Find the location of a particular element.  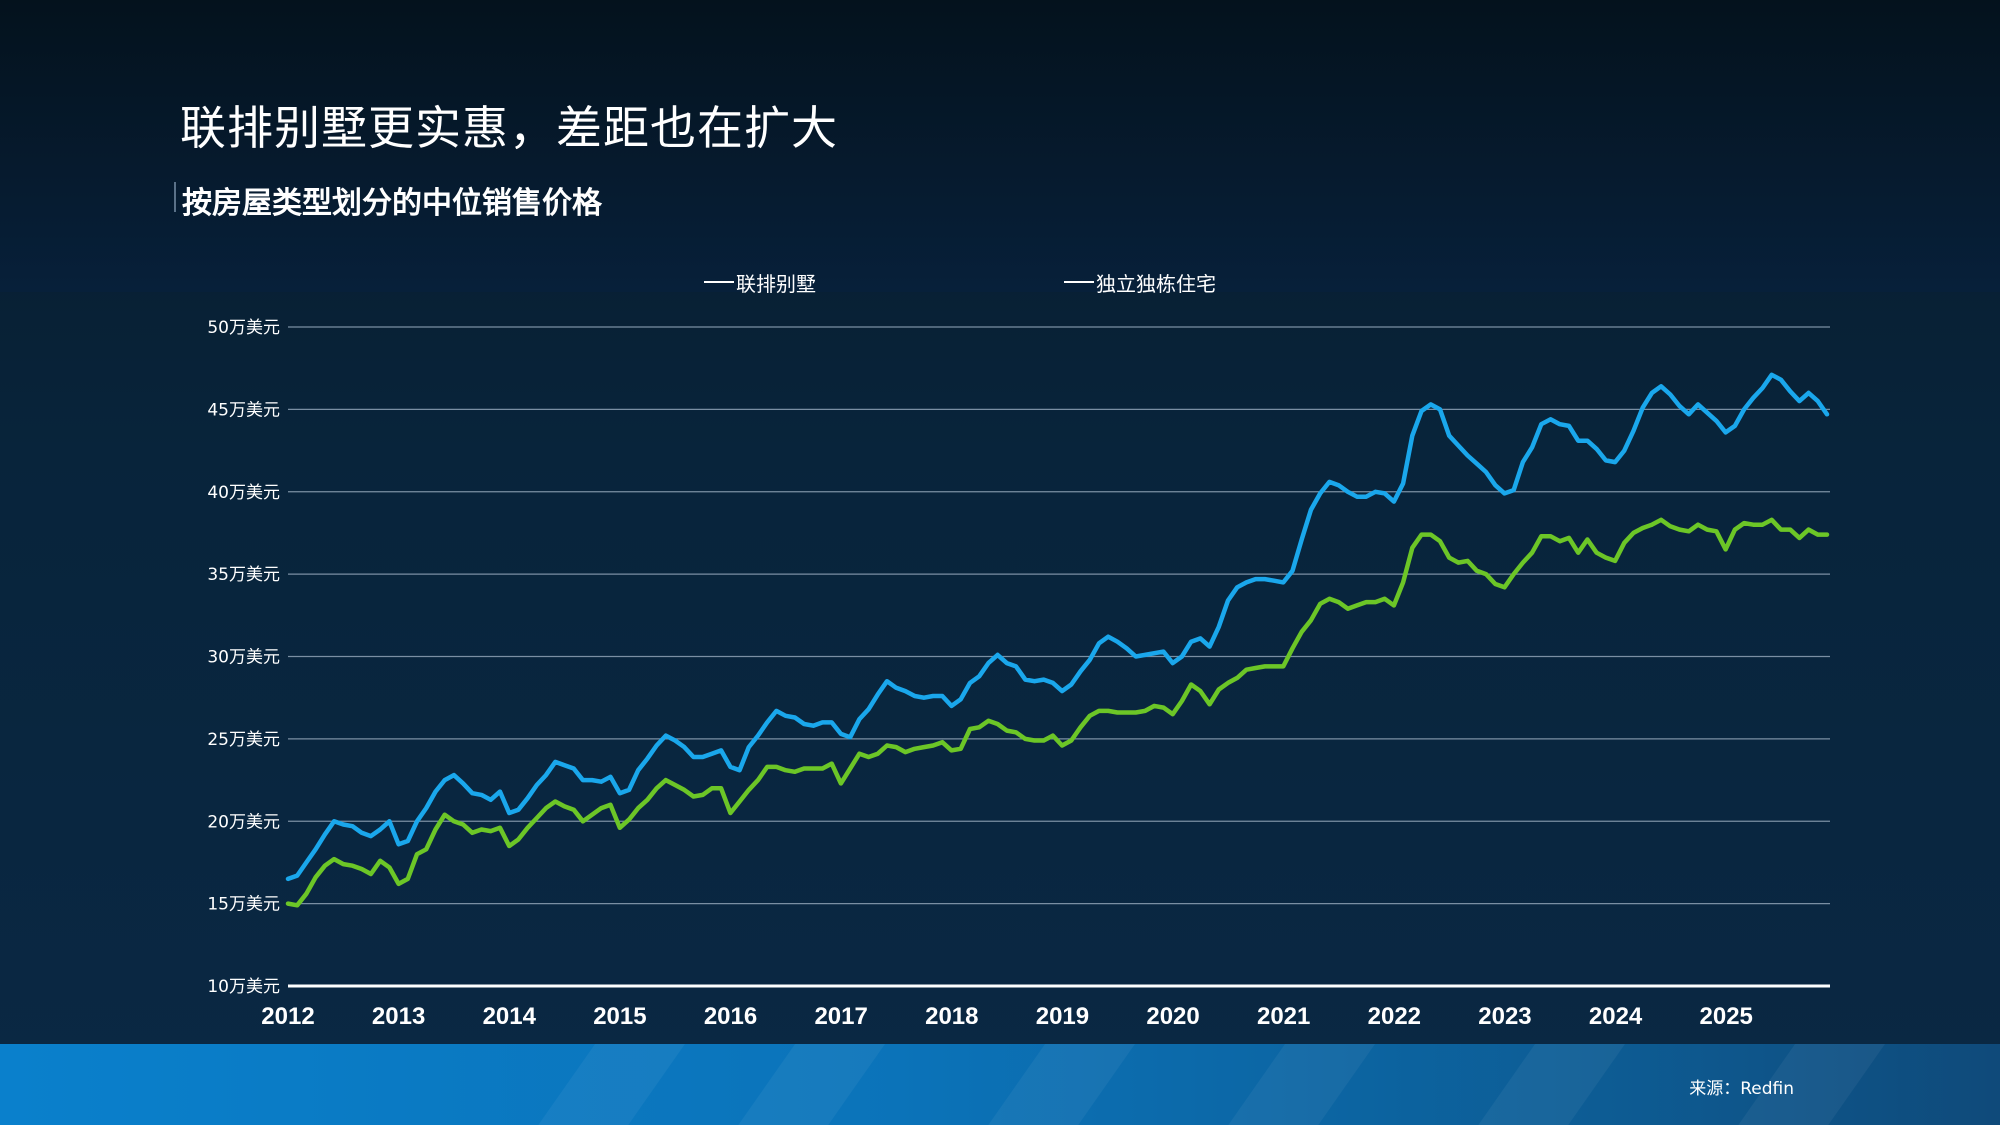

y-tick-label: 45万美元 is located at coordinates (243, 410).